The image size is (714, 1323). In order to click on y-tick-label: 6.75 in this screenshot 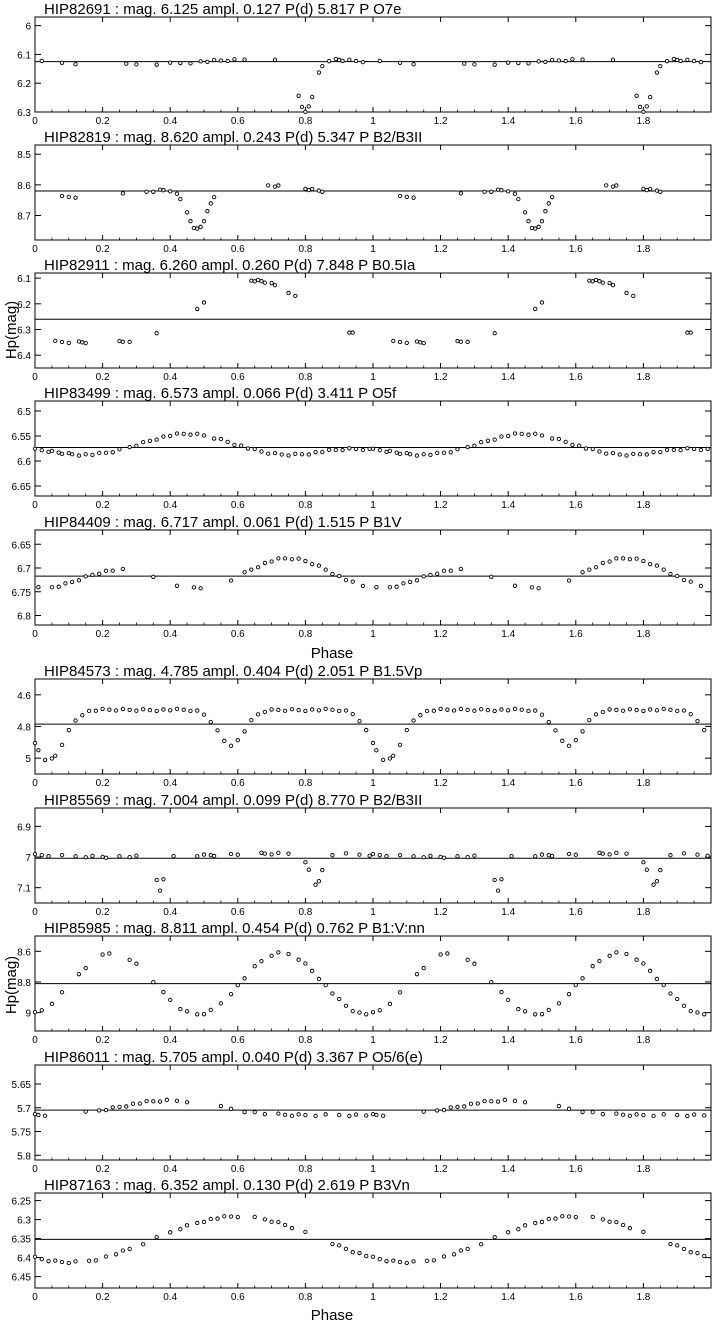, I will do `click(22, 593)`.